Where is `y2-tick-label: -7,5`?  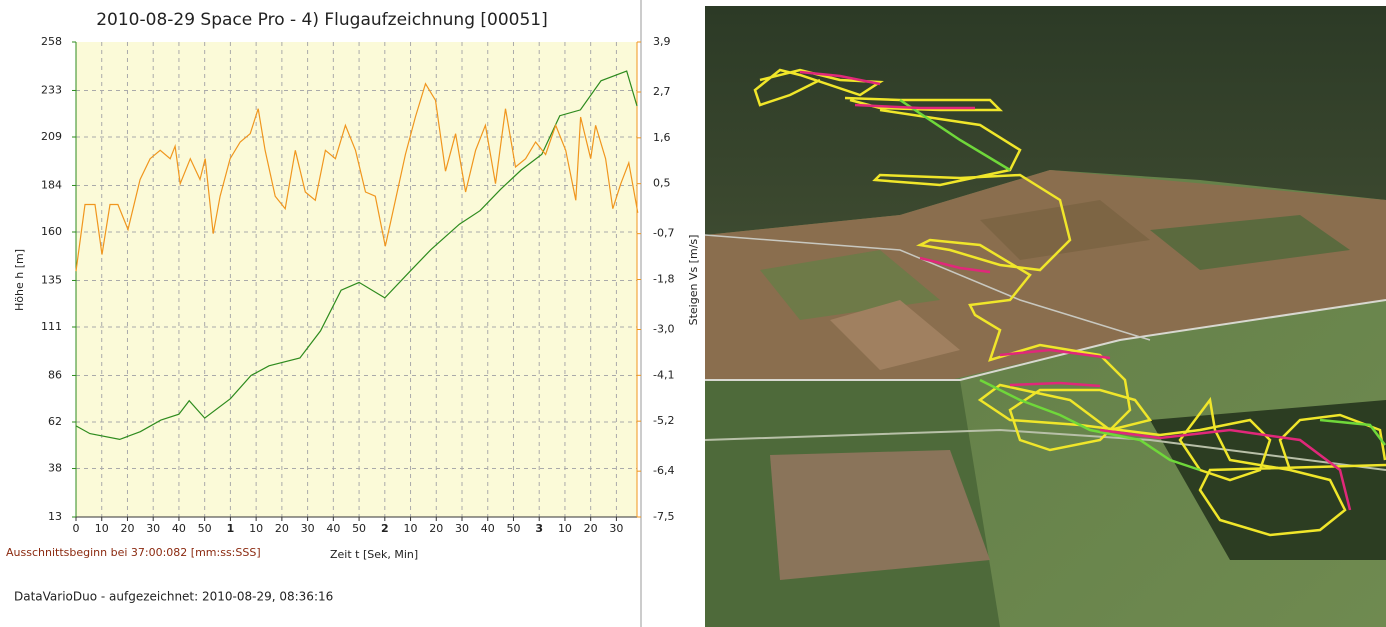 y2-tick-label: -7,5 is located at coordinates (663, 516).